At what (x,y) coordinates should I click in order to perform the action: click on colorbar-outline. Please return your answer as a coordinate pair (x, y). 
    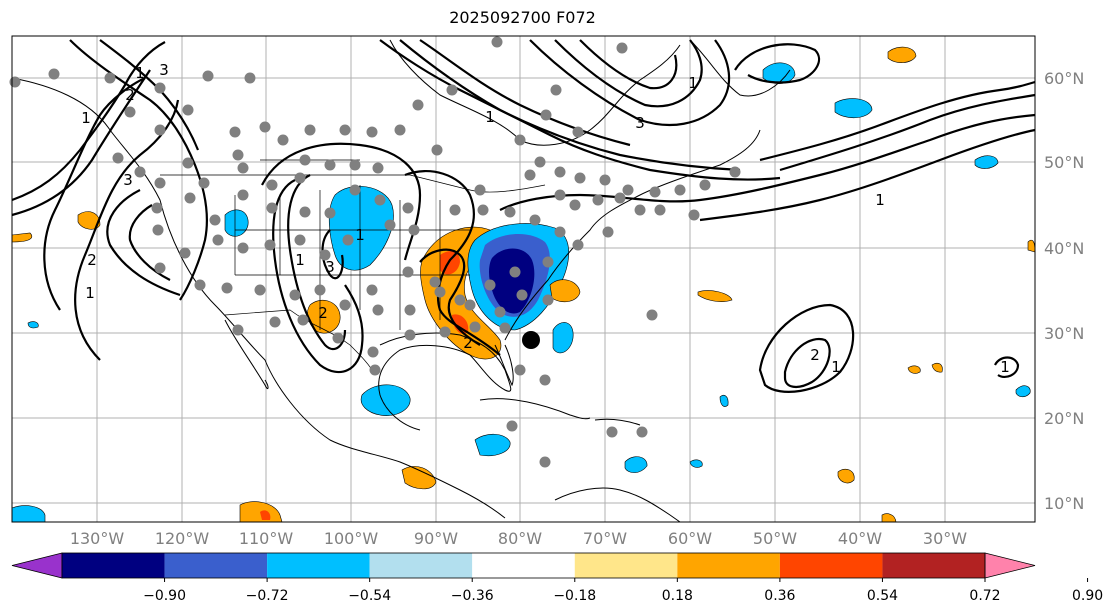
    Looking at the image, I should click on (523, 565).